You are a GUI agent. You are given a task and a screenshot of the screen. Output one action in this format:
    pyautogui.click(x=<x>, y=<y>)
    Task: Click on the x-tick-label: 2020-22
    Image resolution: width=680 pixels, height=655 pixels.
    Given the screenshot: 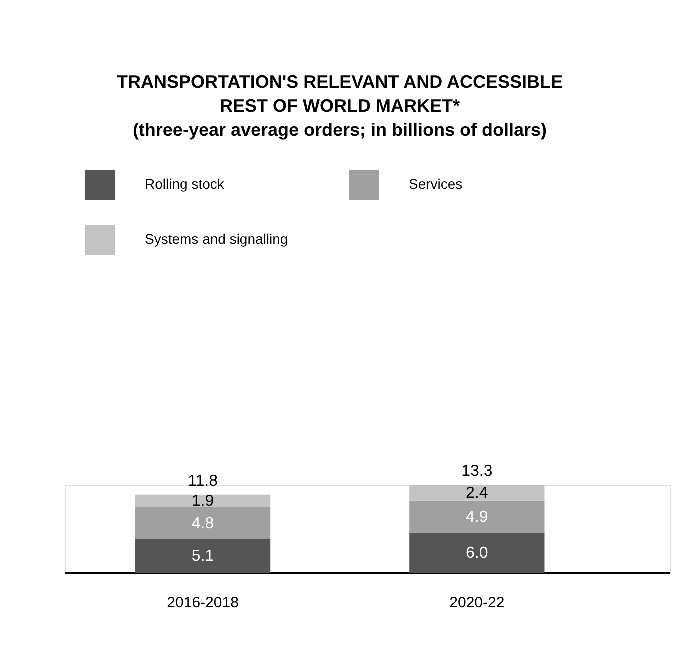 What is the action you would take?
    pyautogui.click(x=477, y=603)
    